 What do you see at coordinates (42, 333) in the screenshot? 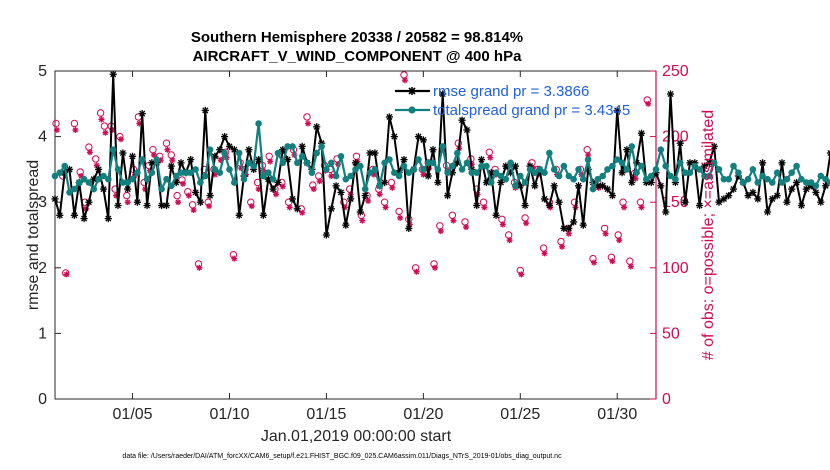
I see `y-tick-label: 1` at bounding box center [42, 333].